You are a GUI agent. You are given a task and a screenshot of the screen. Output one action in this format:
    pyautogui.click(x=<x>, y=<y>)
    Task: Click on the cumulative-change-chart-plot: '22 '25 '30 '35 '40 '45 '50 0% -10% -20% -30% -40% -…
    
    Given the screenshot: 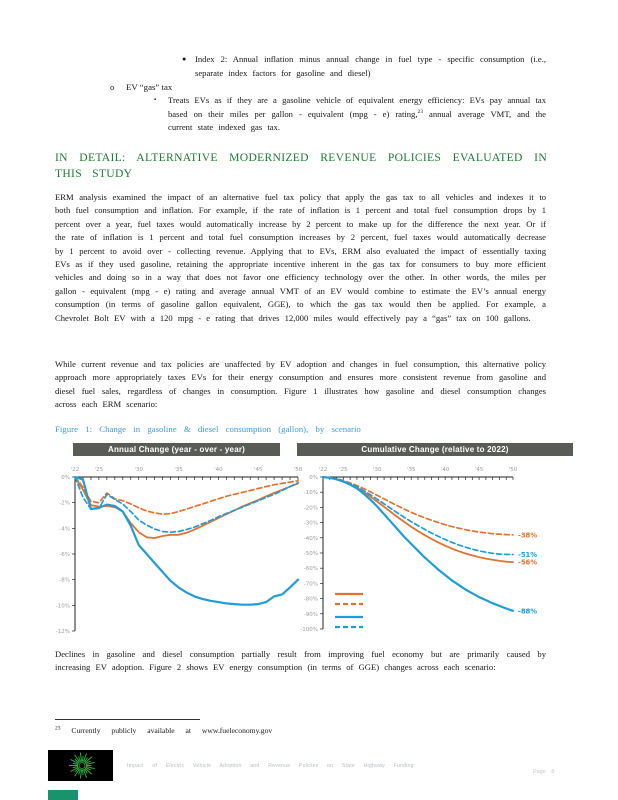 What is the action you would take?
    pyautogui.click(x=418, y=550)
    